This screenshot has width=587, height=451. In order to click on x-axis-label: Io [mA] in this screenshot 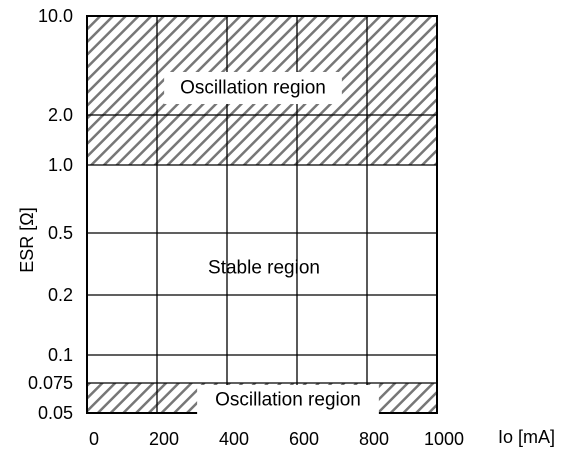, I will do `click(526, 437)`.